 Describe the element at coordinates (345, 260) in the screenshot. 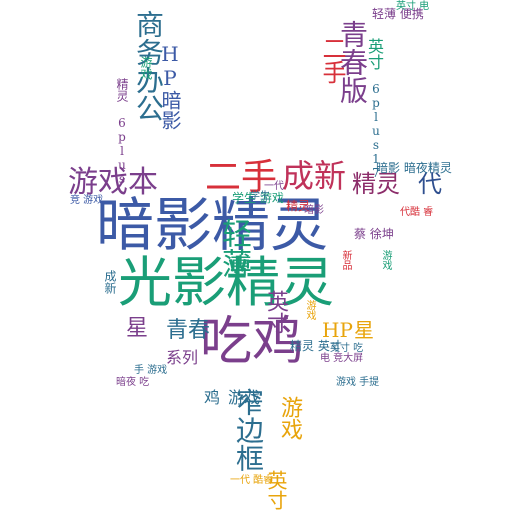

I see `cloud-word: 新品` at that location.